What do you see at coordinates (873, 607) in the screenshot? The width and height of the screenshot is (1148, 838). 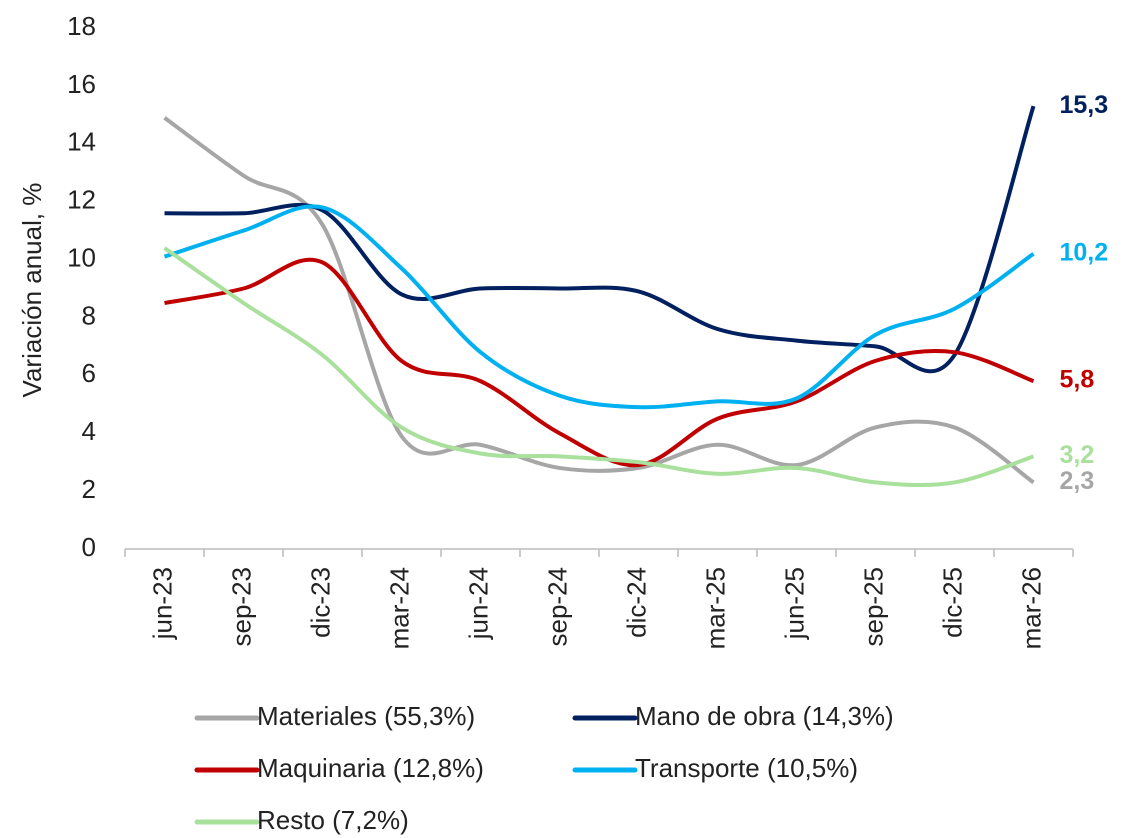 I see `x-tick-label: sep-25` at bounding box center [873, 607].